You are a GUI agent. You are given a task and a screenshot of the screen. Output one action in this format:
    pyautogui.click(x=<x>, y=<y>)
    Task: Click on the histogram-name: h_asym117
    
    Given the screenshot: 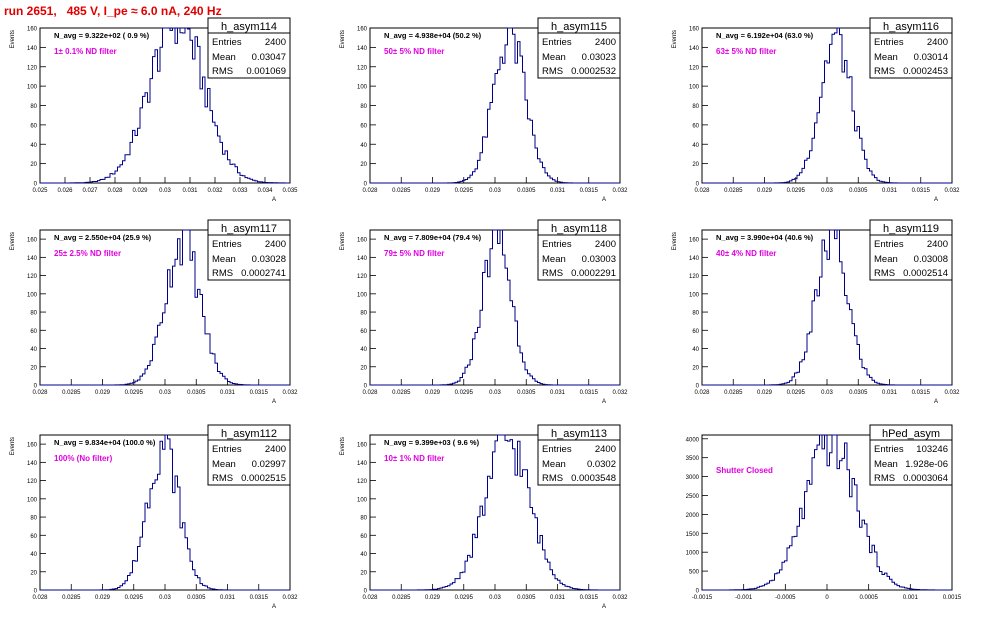 What is the action you would take?
    pyautogui.click(x=249, y=229)
    